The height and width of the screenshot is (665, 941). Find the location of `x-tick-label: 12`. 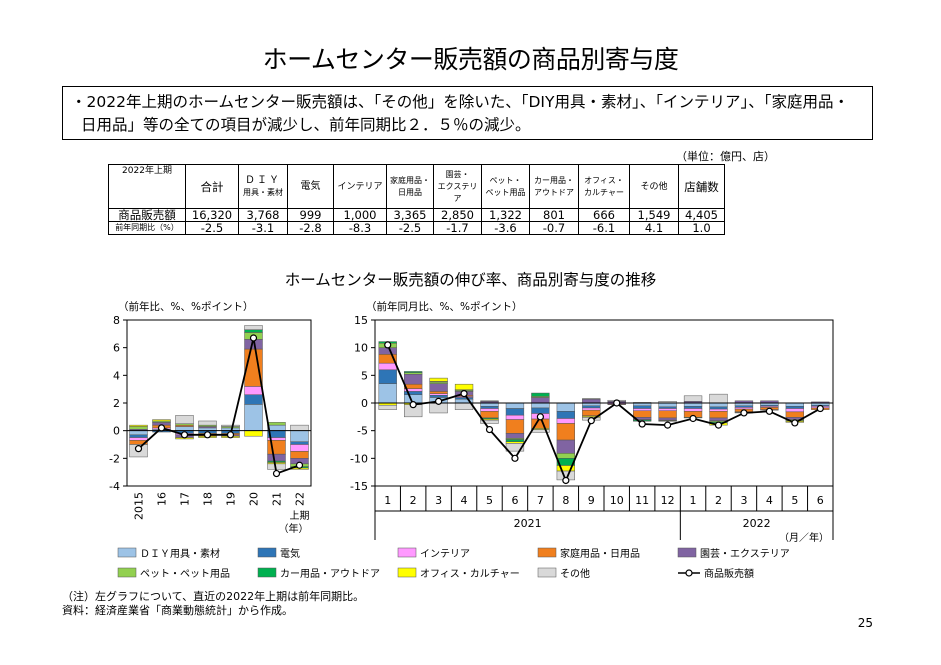

x-tick-label: 12 is located at coordinates (668, 500).